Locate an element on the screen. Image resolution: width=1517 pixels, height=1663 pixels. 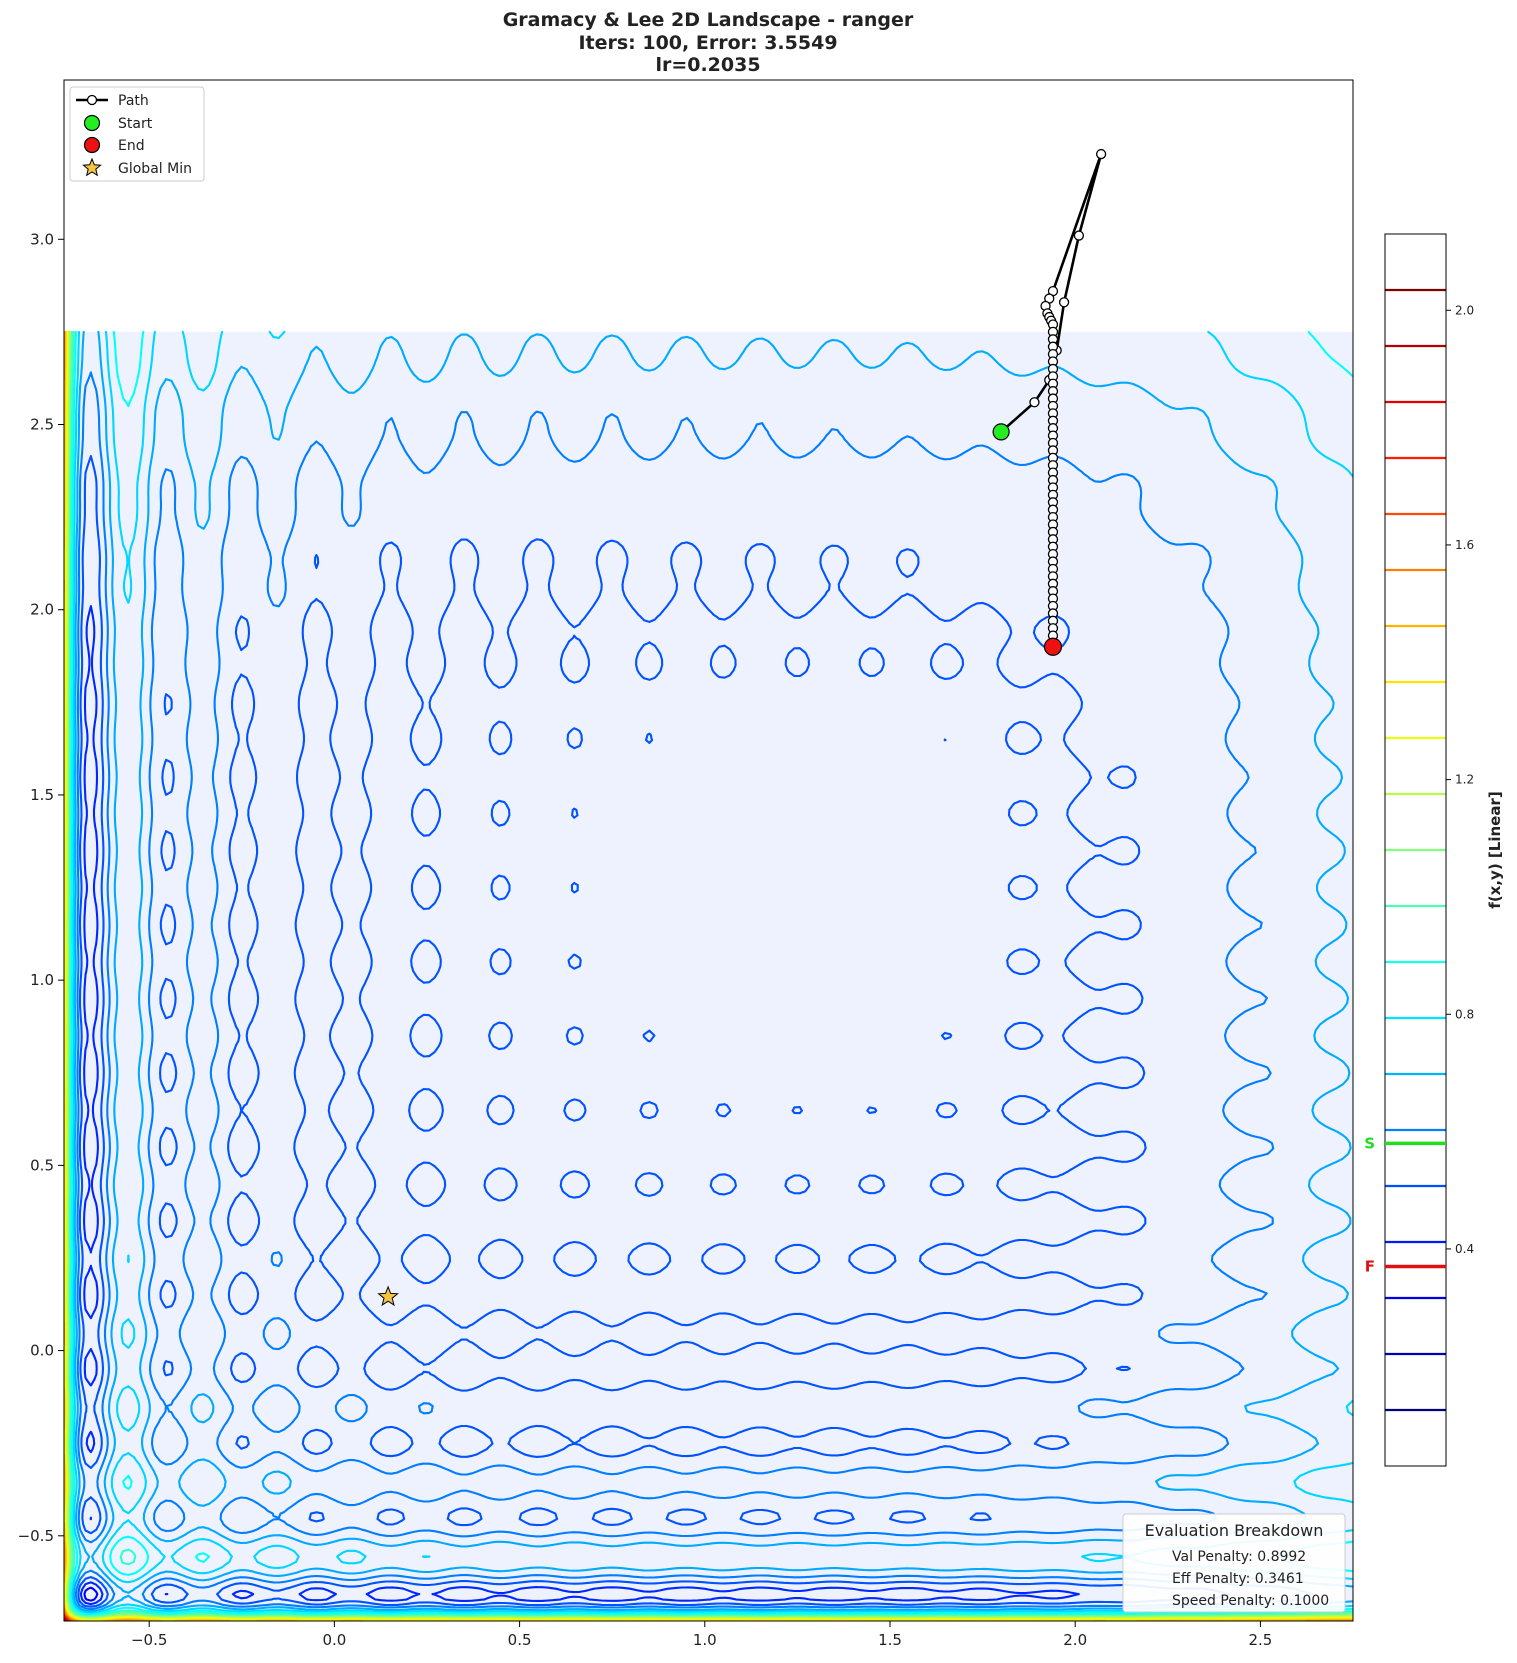
legend-label-path: Path is located at coordinates (133, 101).